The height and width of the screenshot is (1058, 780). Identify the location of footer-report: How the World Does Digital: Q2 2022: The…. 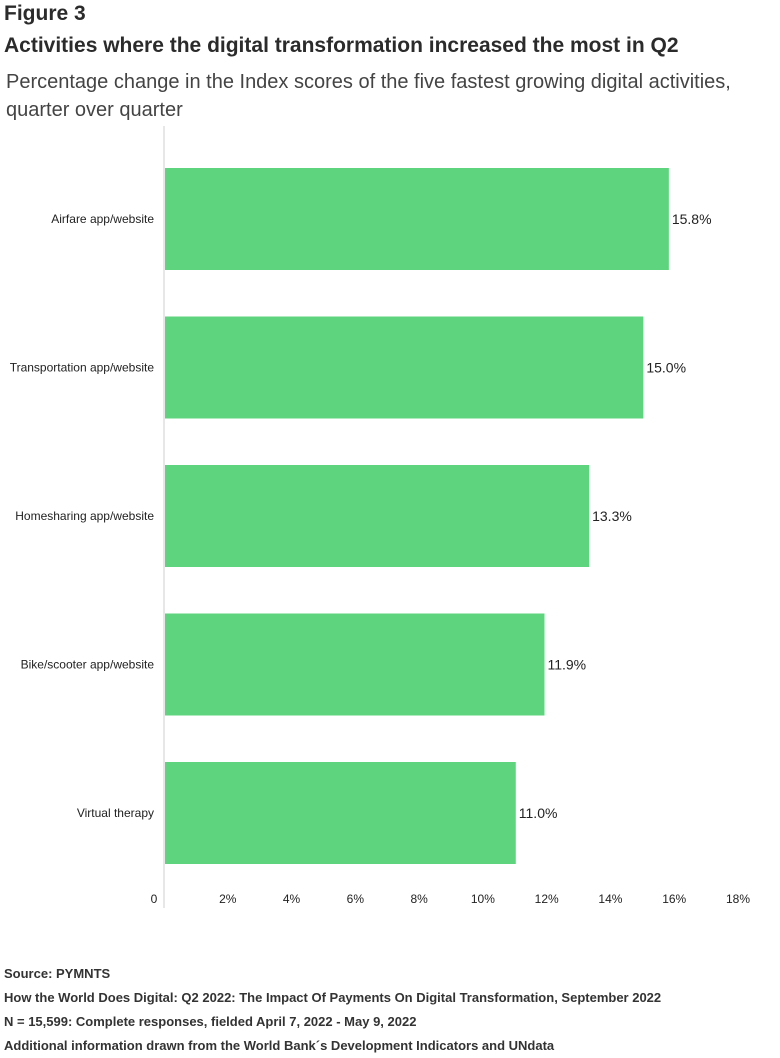
(333, 997).